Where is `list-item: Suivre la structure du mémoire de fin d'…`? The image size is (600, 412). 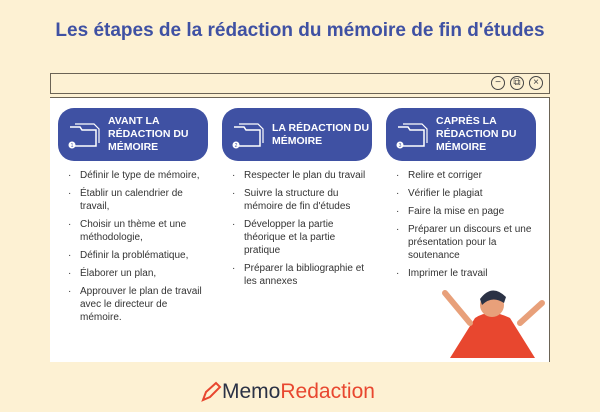 list-item: Suivre la structure du mémoire de fin d'… is located at coordinates (302, 200).